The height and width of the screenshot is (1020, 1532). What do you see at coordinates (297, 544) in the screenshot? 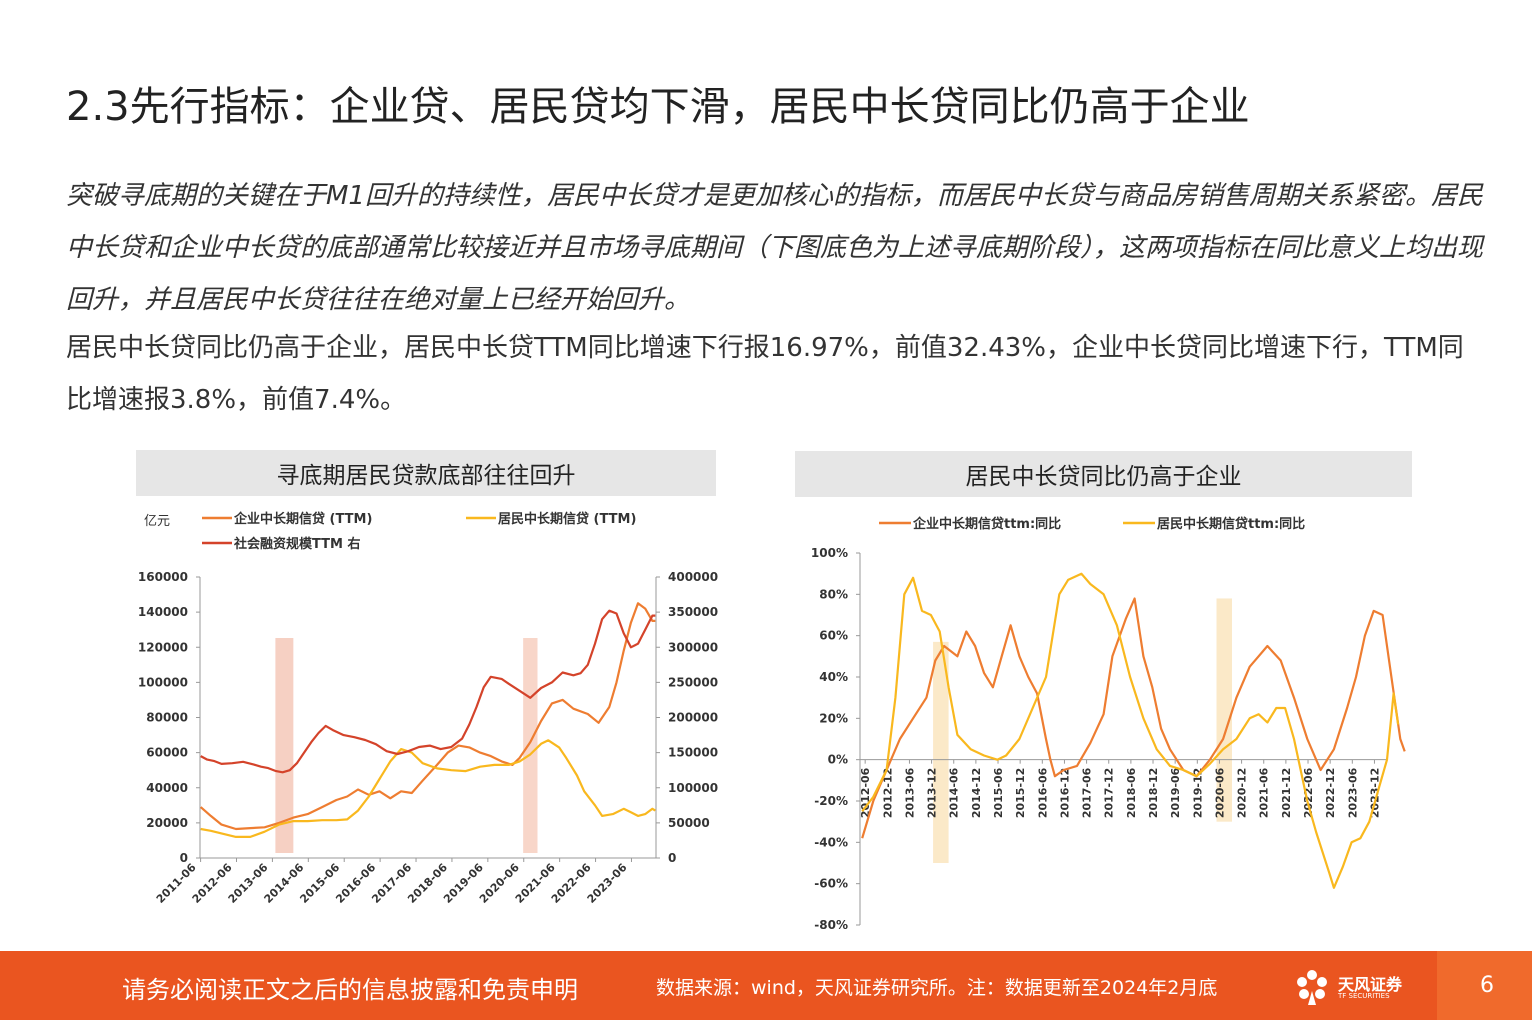
I see `legend-label: 社会融资规模TTM 右` at bounding box center [297, 544].